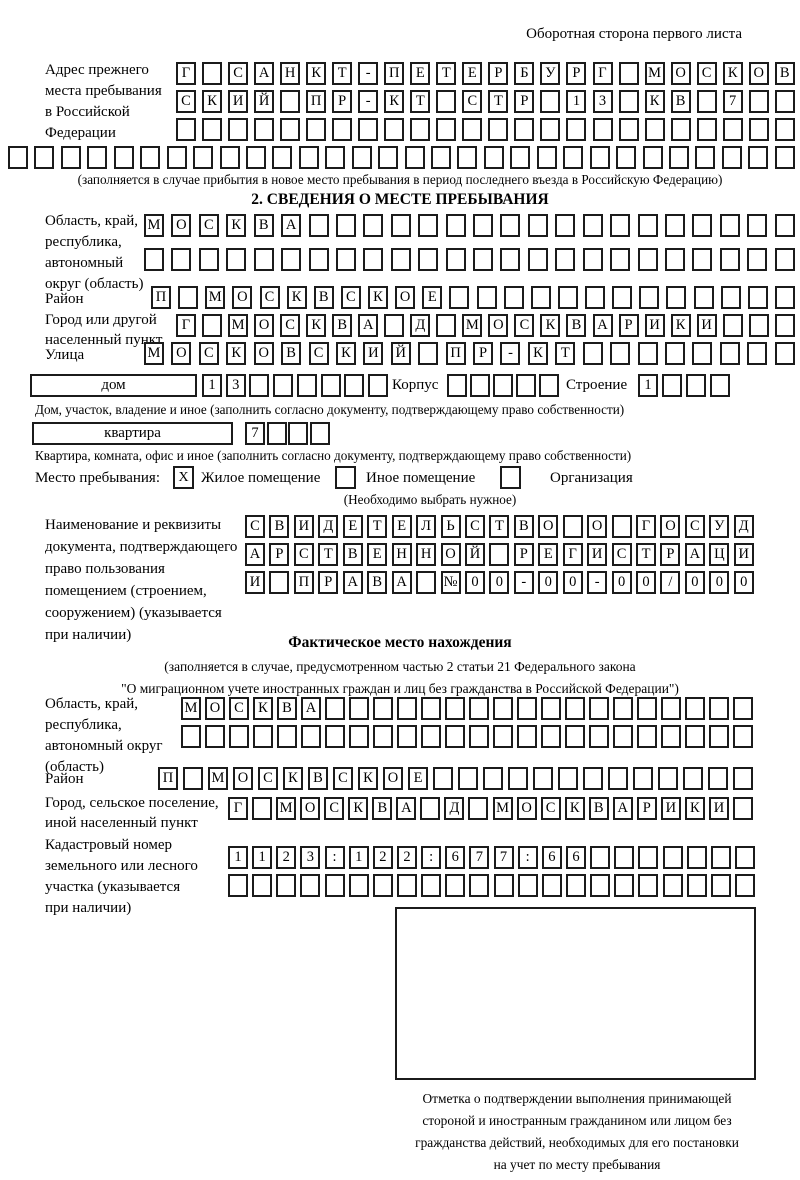 This screenshot has height=1180, width=800. Describe the element at coordinates (101, 320) in the screenshot. I see `label-line: Город или другой` at that location.